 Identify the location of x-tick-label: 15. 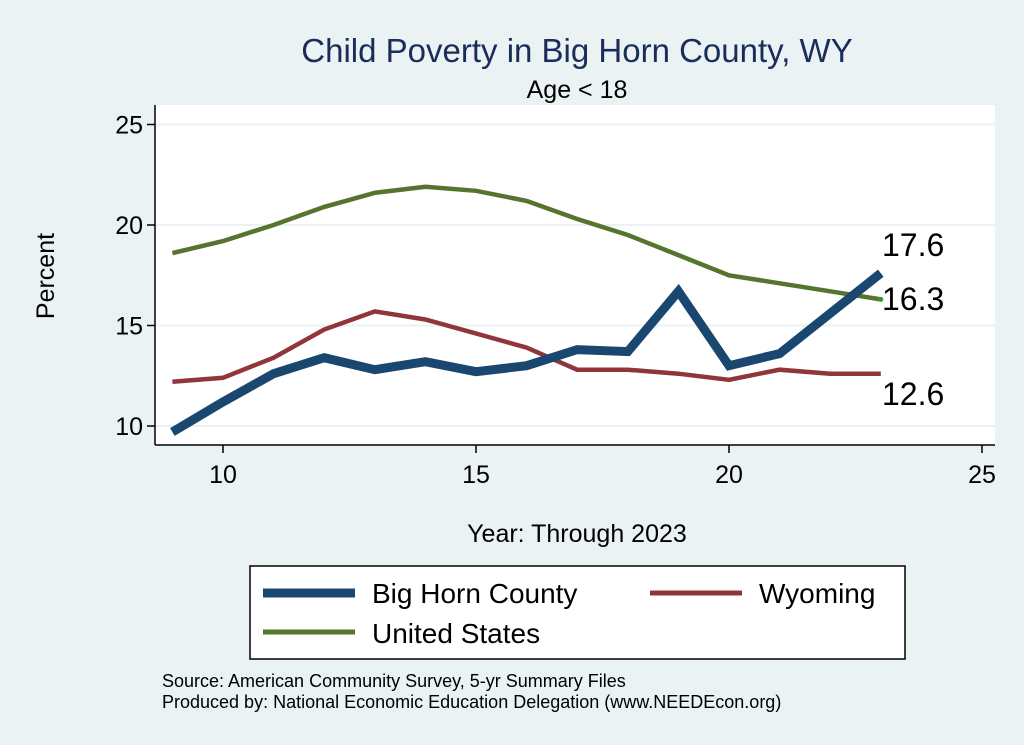
(476, 475).